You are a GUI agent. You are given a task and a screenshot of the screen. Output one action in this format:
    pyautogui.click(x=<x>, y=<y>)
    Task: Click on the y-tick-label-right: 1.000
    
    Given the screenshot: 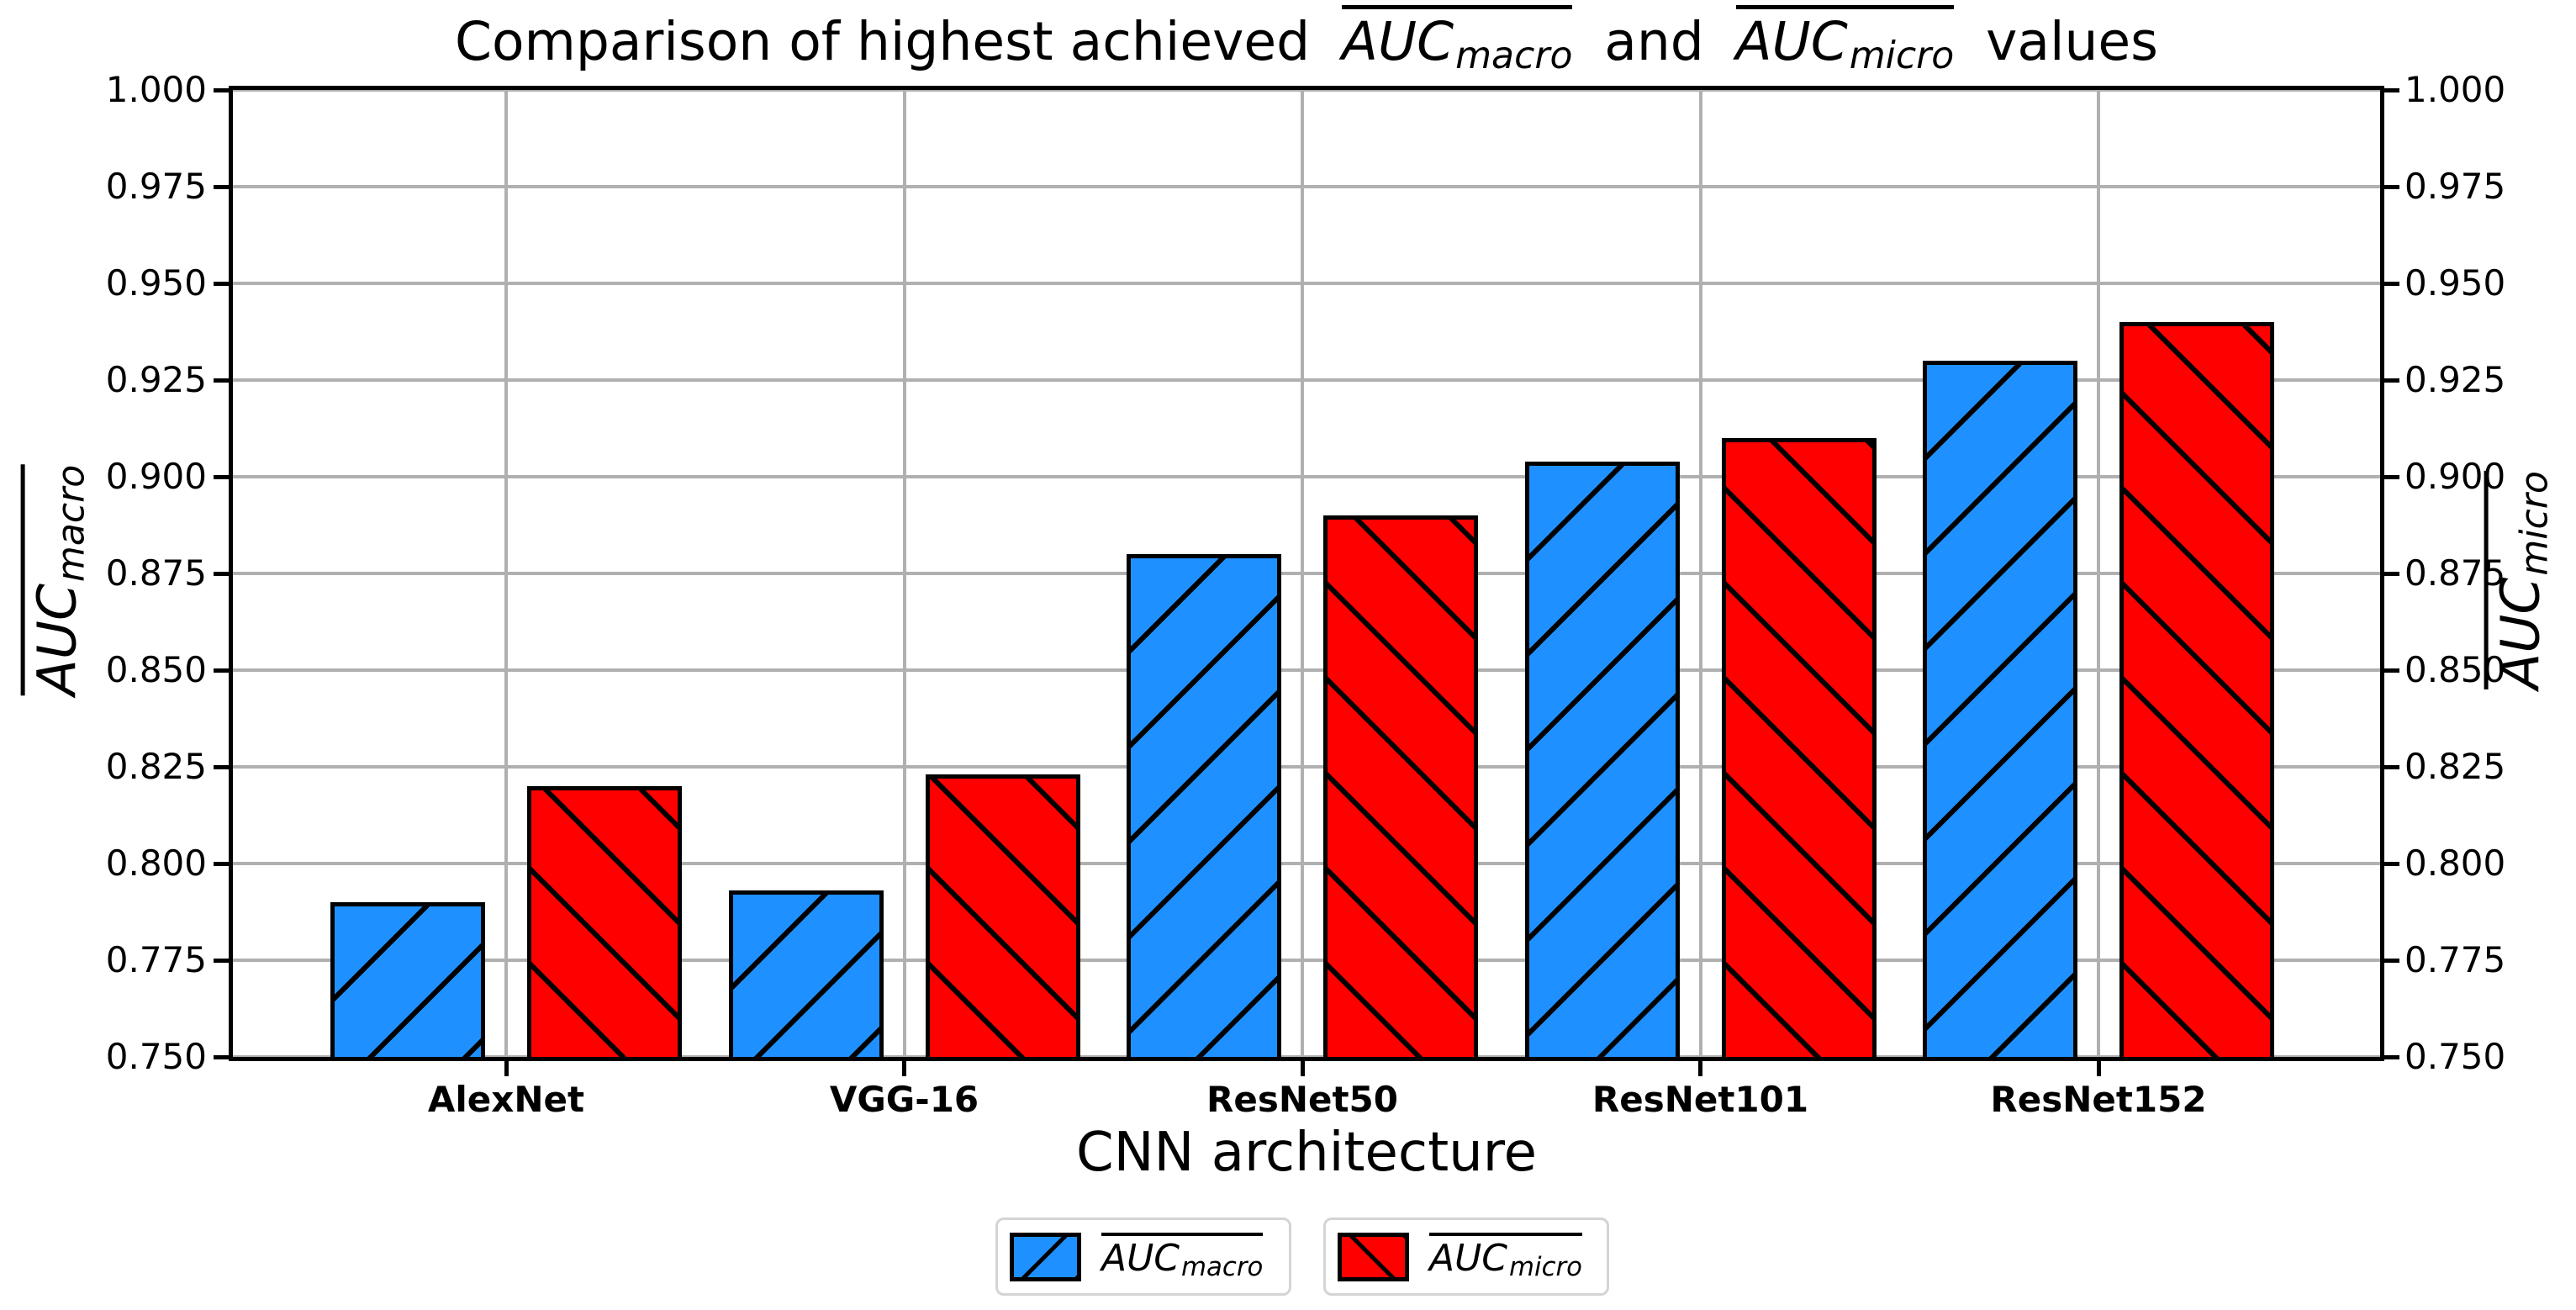 What is the action you would take?
    pyautogui.click(x=2455, y=89)
    